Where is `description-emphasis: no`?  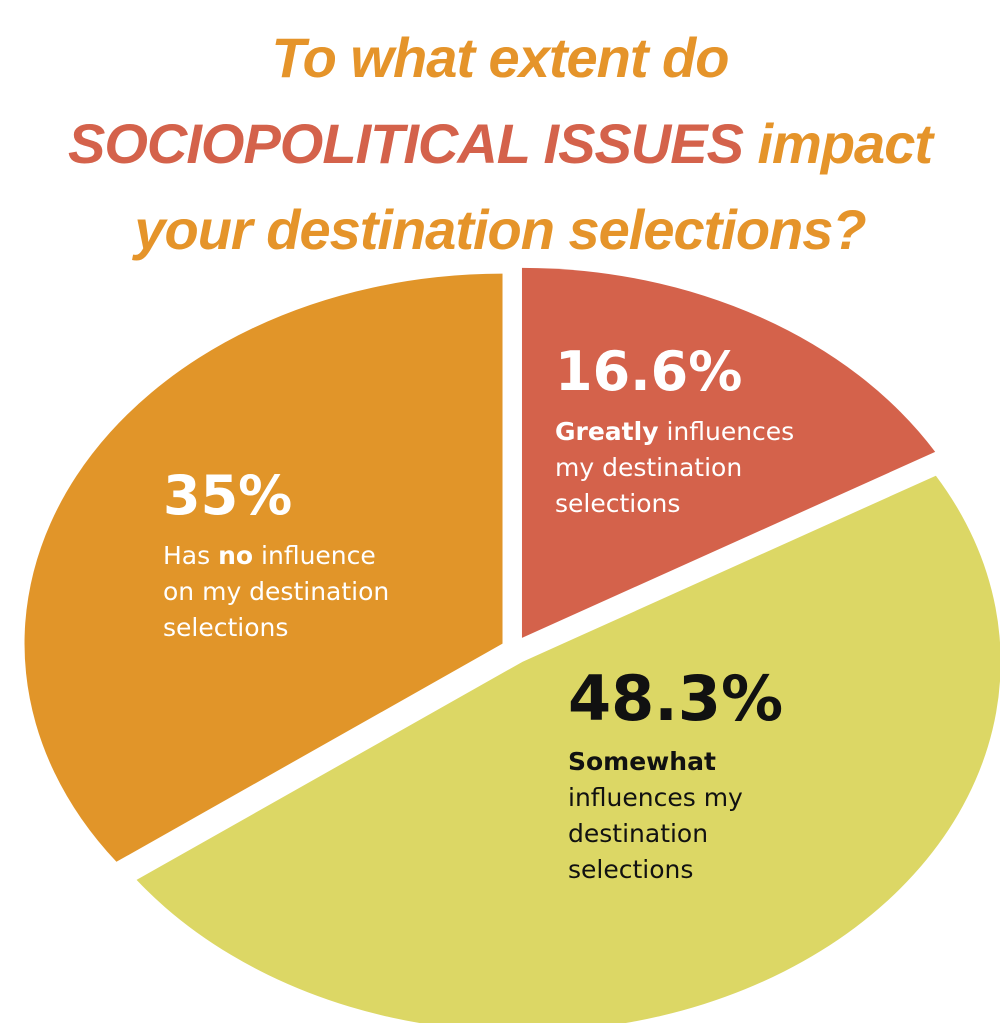
description-emphasis: no is located at coordinates (235, 555).